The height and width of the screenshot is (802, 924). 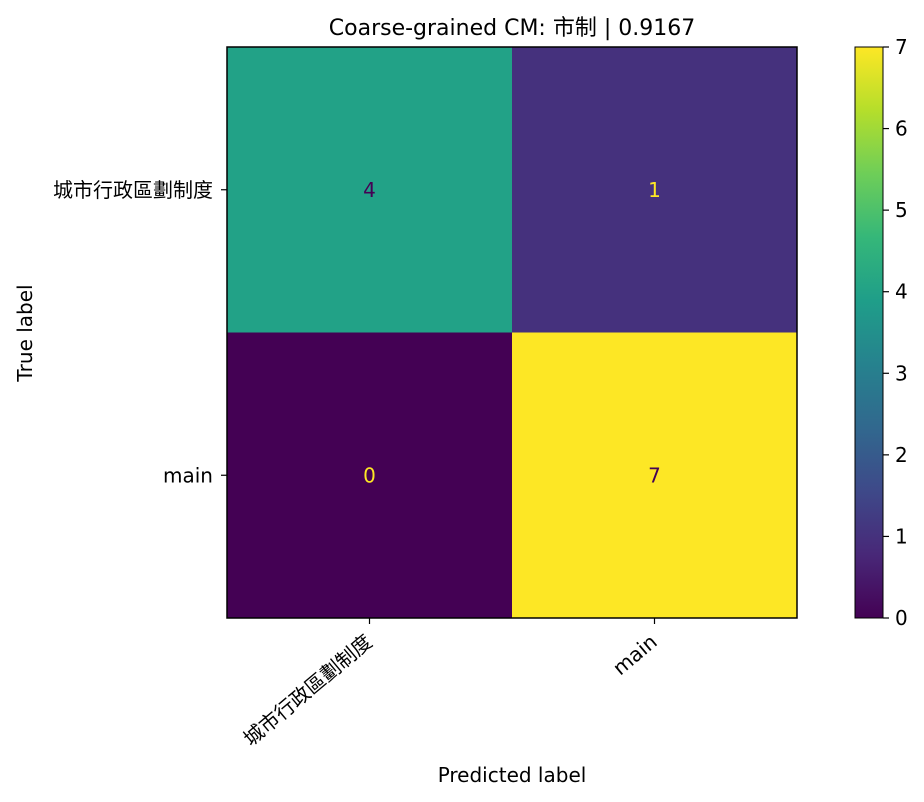 What do you see at coordinates (901, 373) in the screenshot?
I see `colorbar-tick-label: 3` at bounding box center [901, 373].